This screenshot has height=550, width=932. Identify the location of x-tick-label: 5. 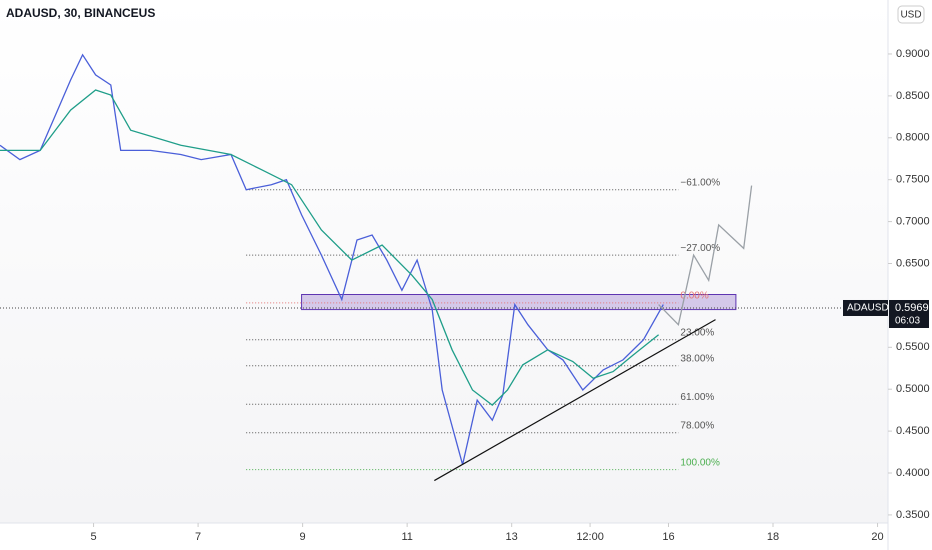
(93, 537).